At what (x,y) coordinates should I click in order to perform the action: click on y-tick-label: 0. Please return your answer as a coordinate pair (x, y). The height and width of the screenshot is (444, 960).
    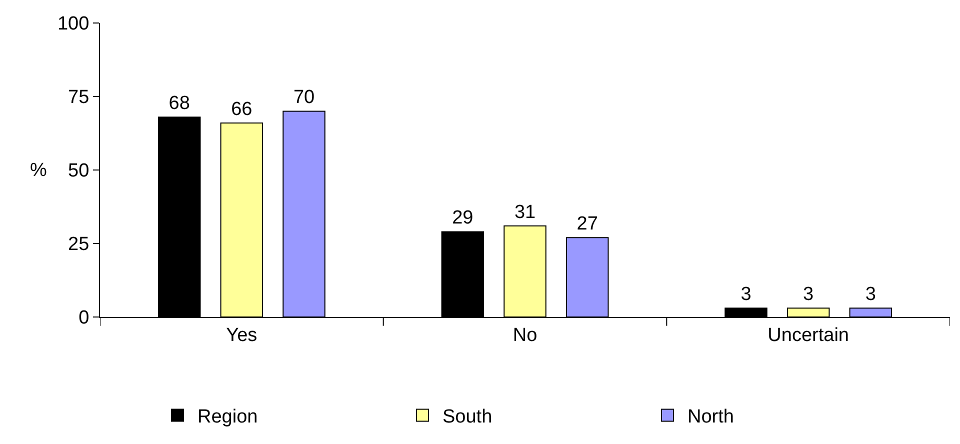
    Looking at the image, I should click on (84, 318).